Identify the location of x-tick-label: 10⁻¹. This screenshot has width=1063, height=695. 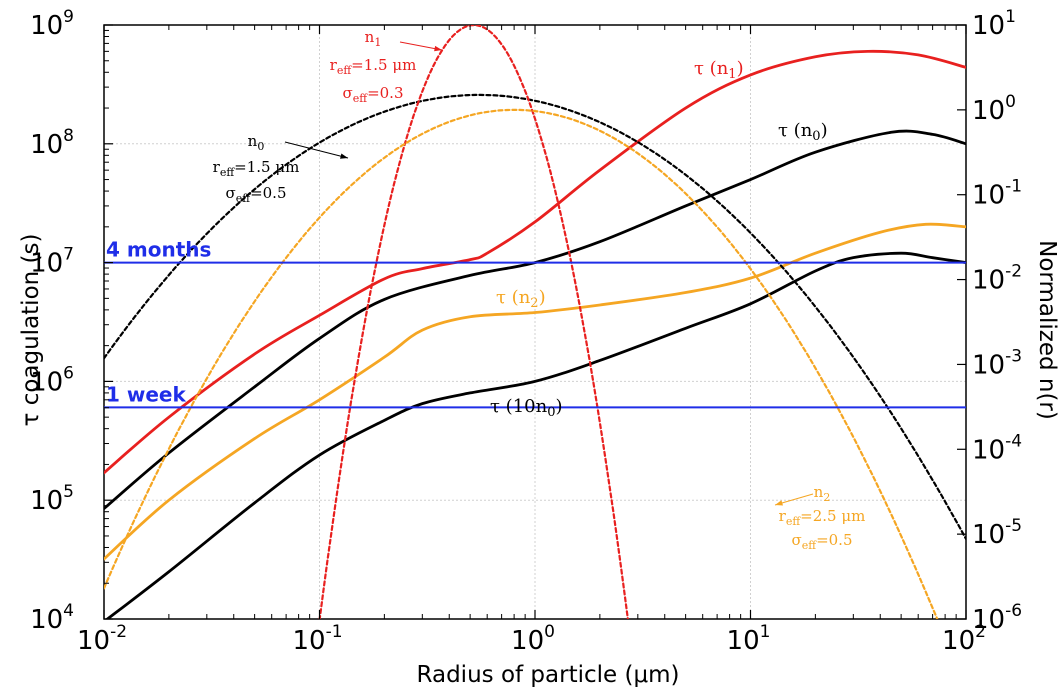
(317, 639).